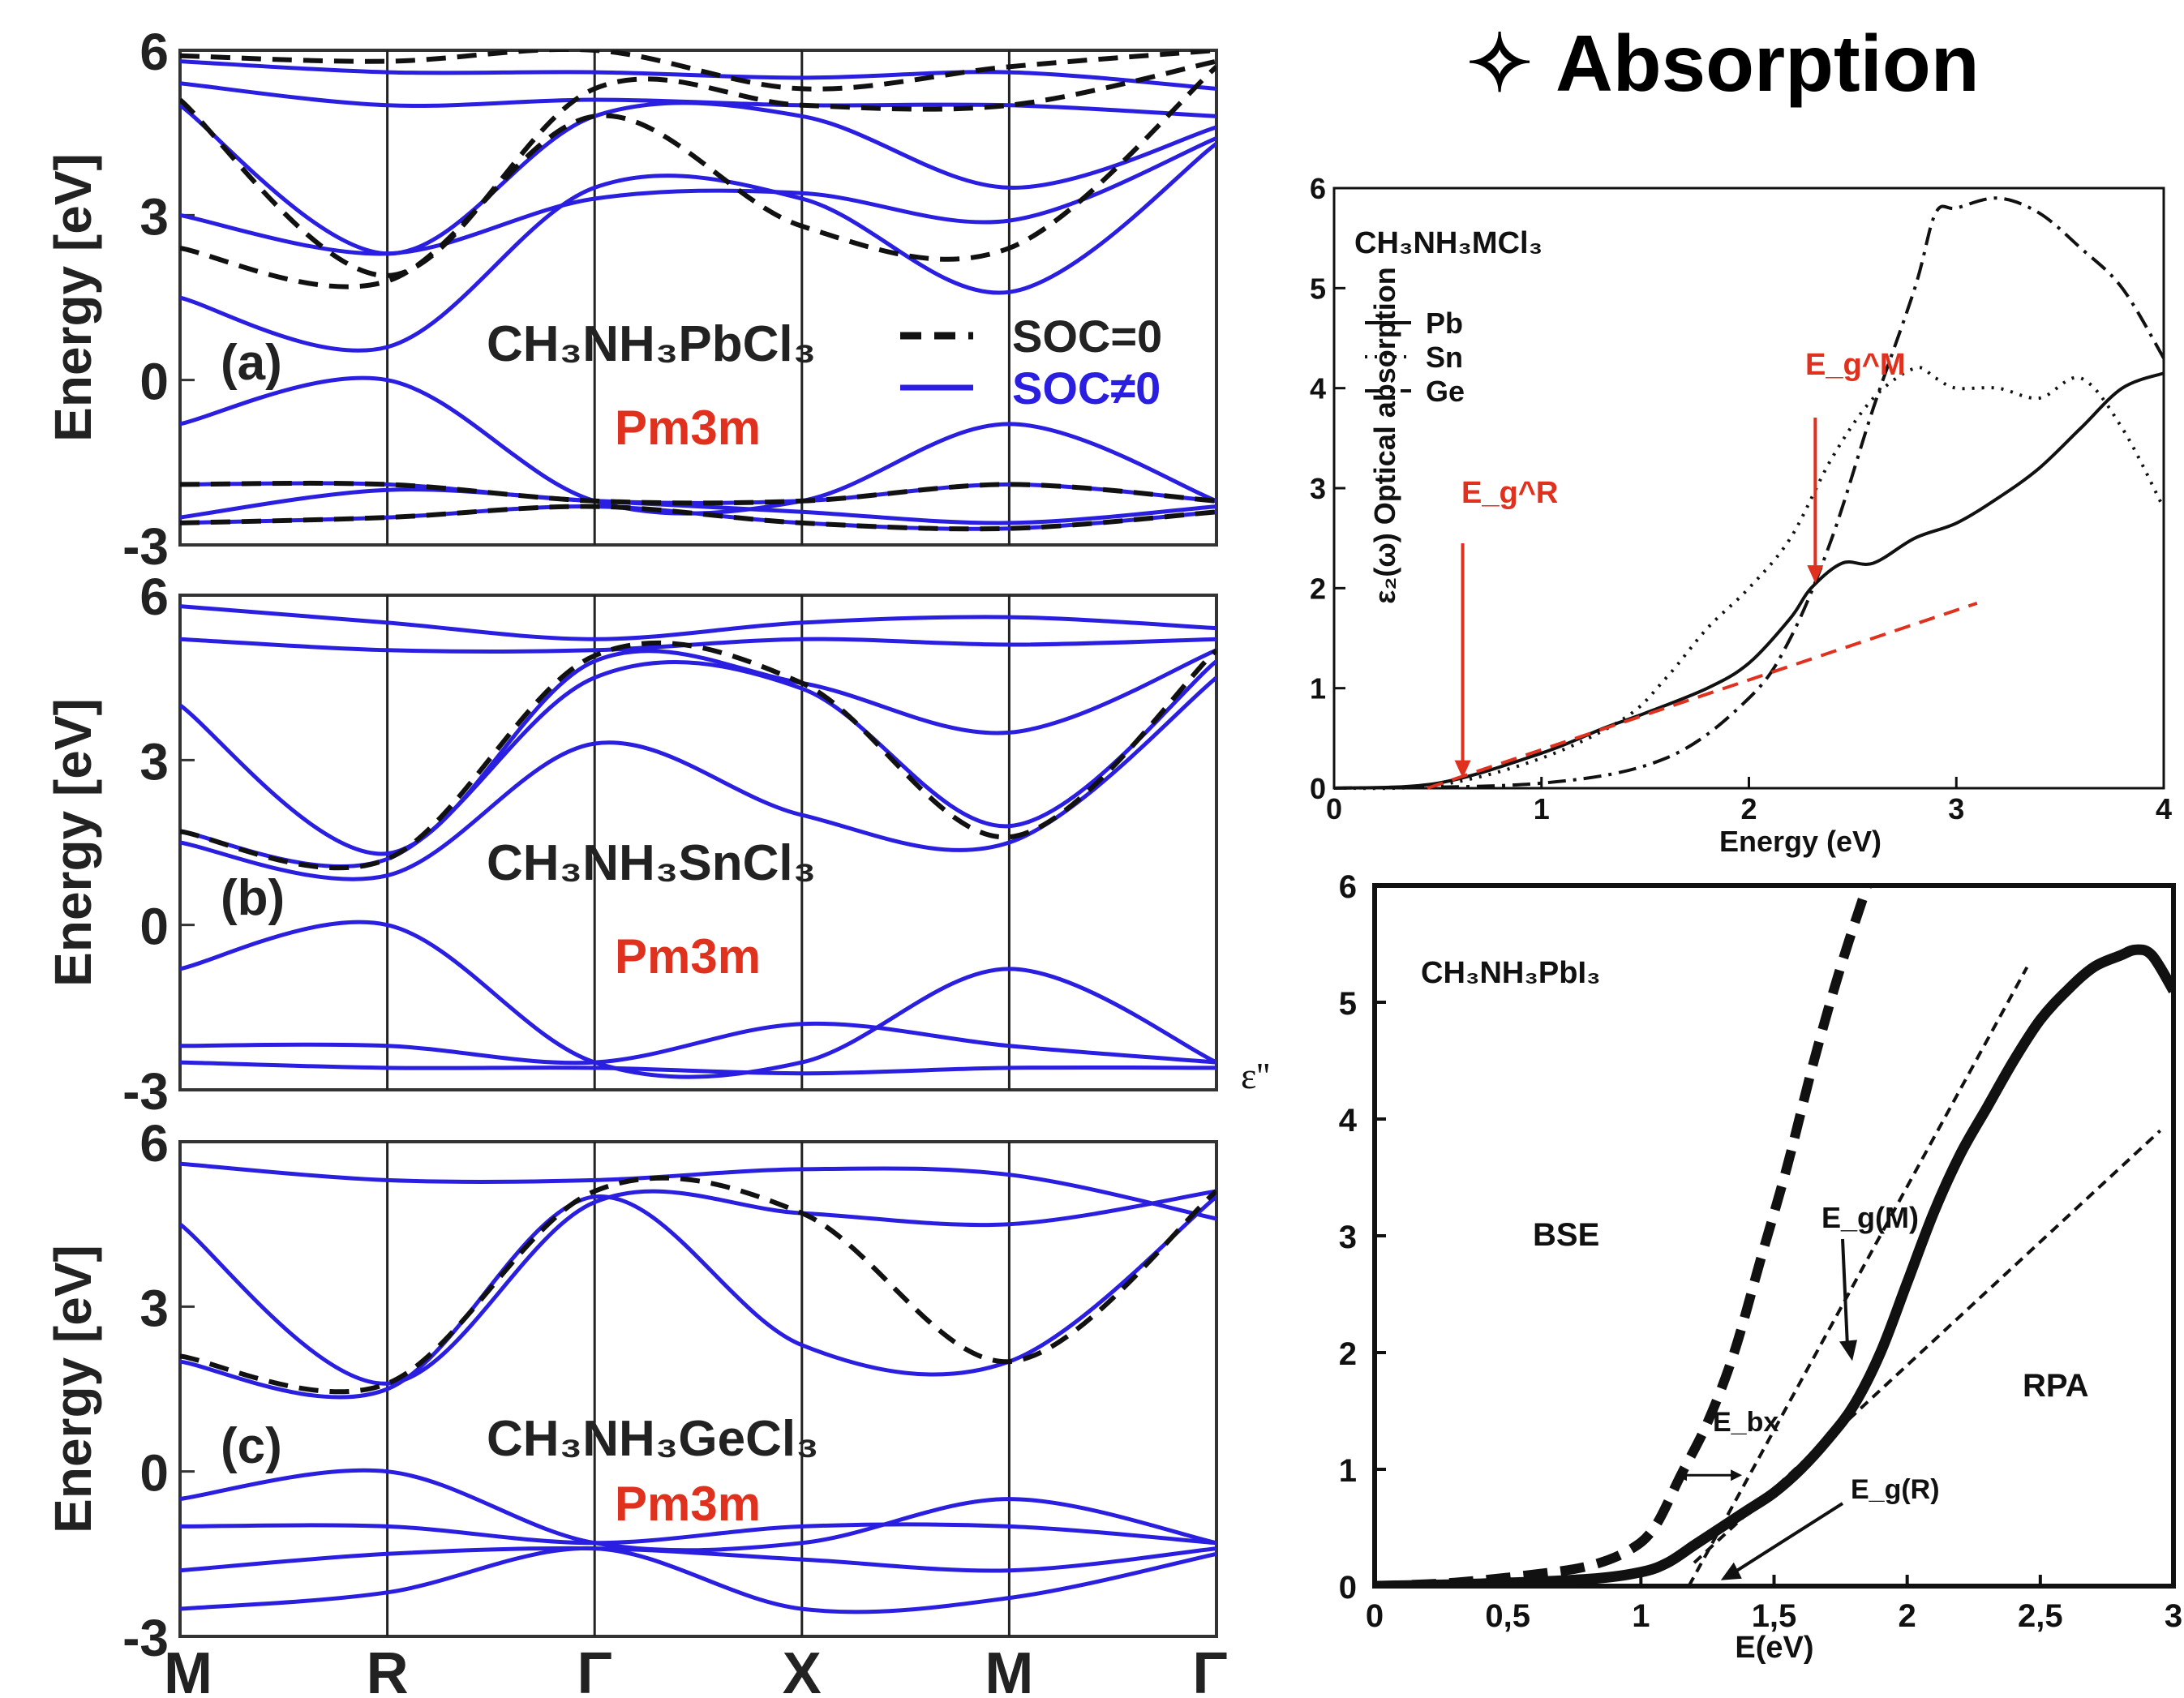  Describe the element at coordinates (1542, 809) in the screenshot. I see `x-tick-label: 1` at that location.